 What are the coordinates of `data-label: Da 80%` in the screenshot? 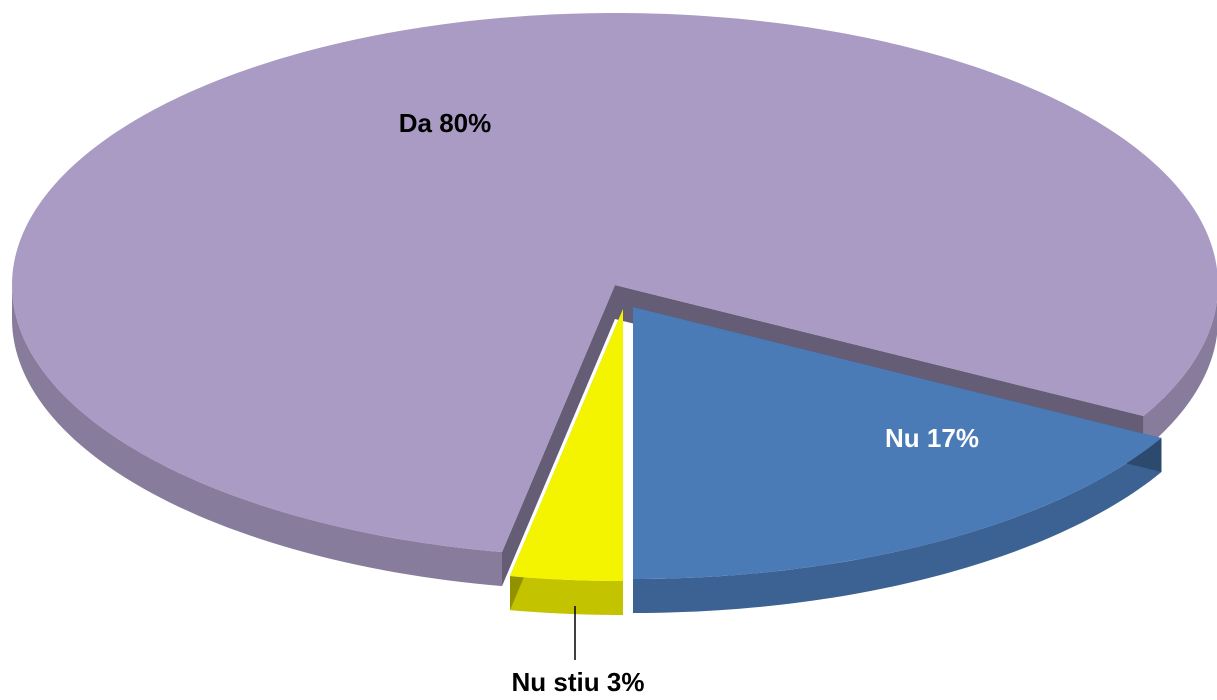 It's located at (445, 123).